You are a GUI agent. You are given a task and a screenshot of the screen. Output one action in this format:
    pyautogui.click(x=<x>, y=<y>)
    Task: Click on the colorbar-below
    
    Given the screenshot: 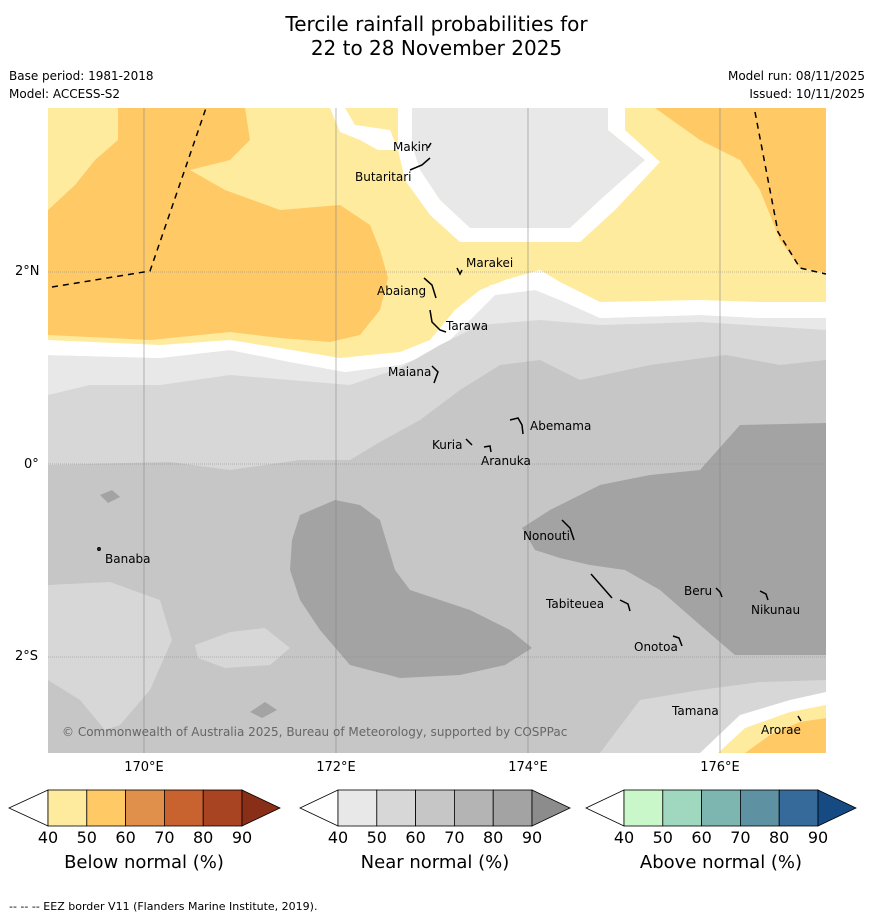 What is the action you would take?
    pyautogui.click(x=144, y=808)
    